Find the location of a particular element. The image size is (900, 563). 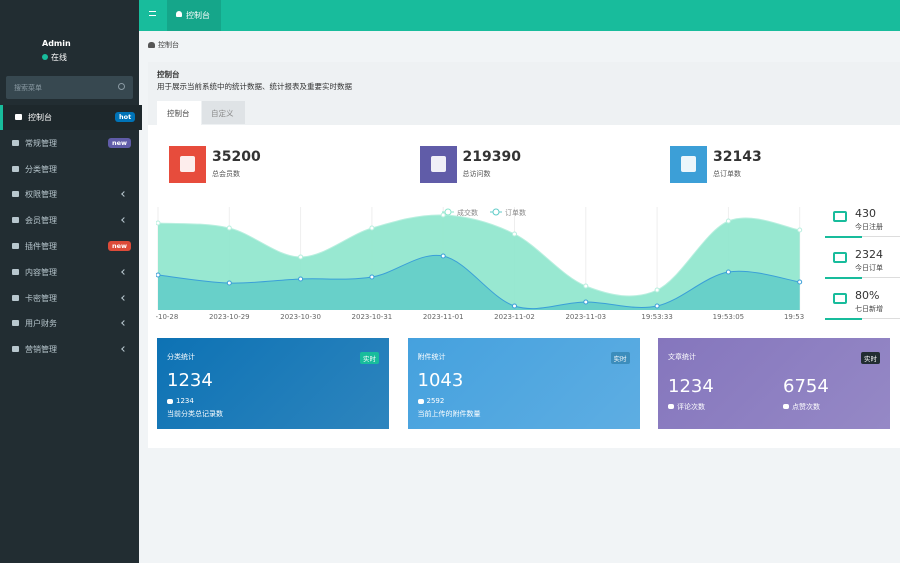

stat-icon is located at coordinates (438, 164).